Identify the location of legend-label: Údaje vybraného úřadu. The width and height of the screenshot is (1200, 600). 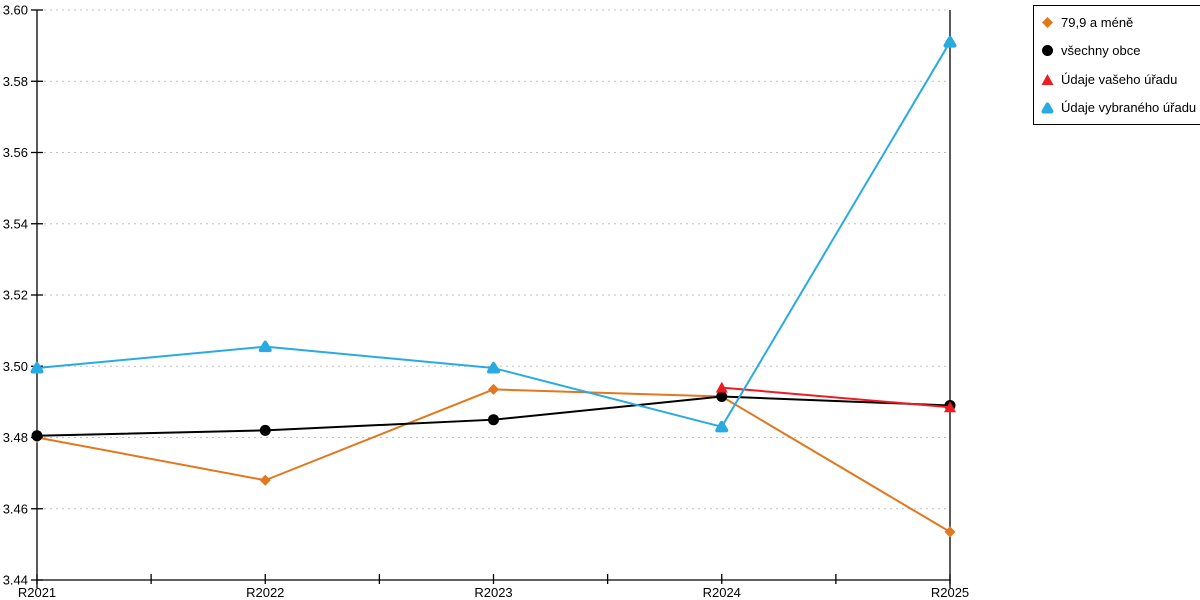
(1129, 108).